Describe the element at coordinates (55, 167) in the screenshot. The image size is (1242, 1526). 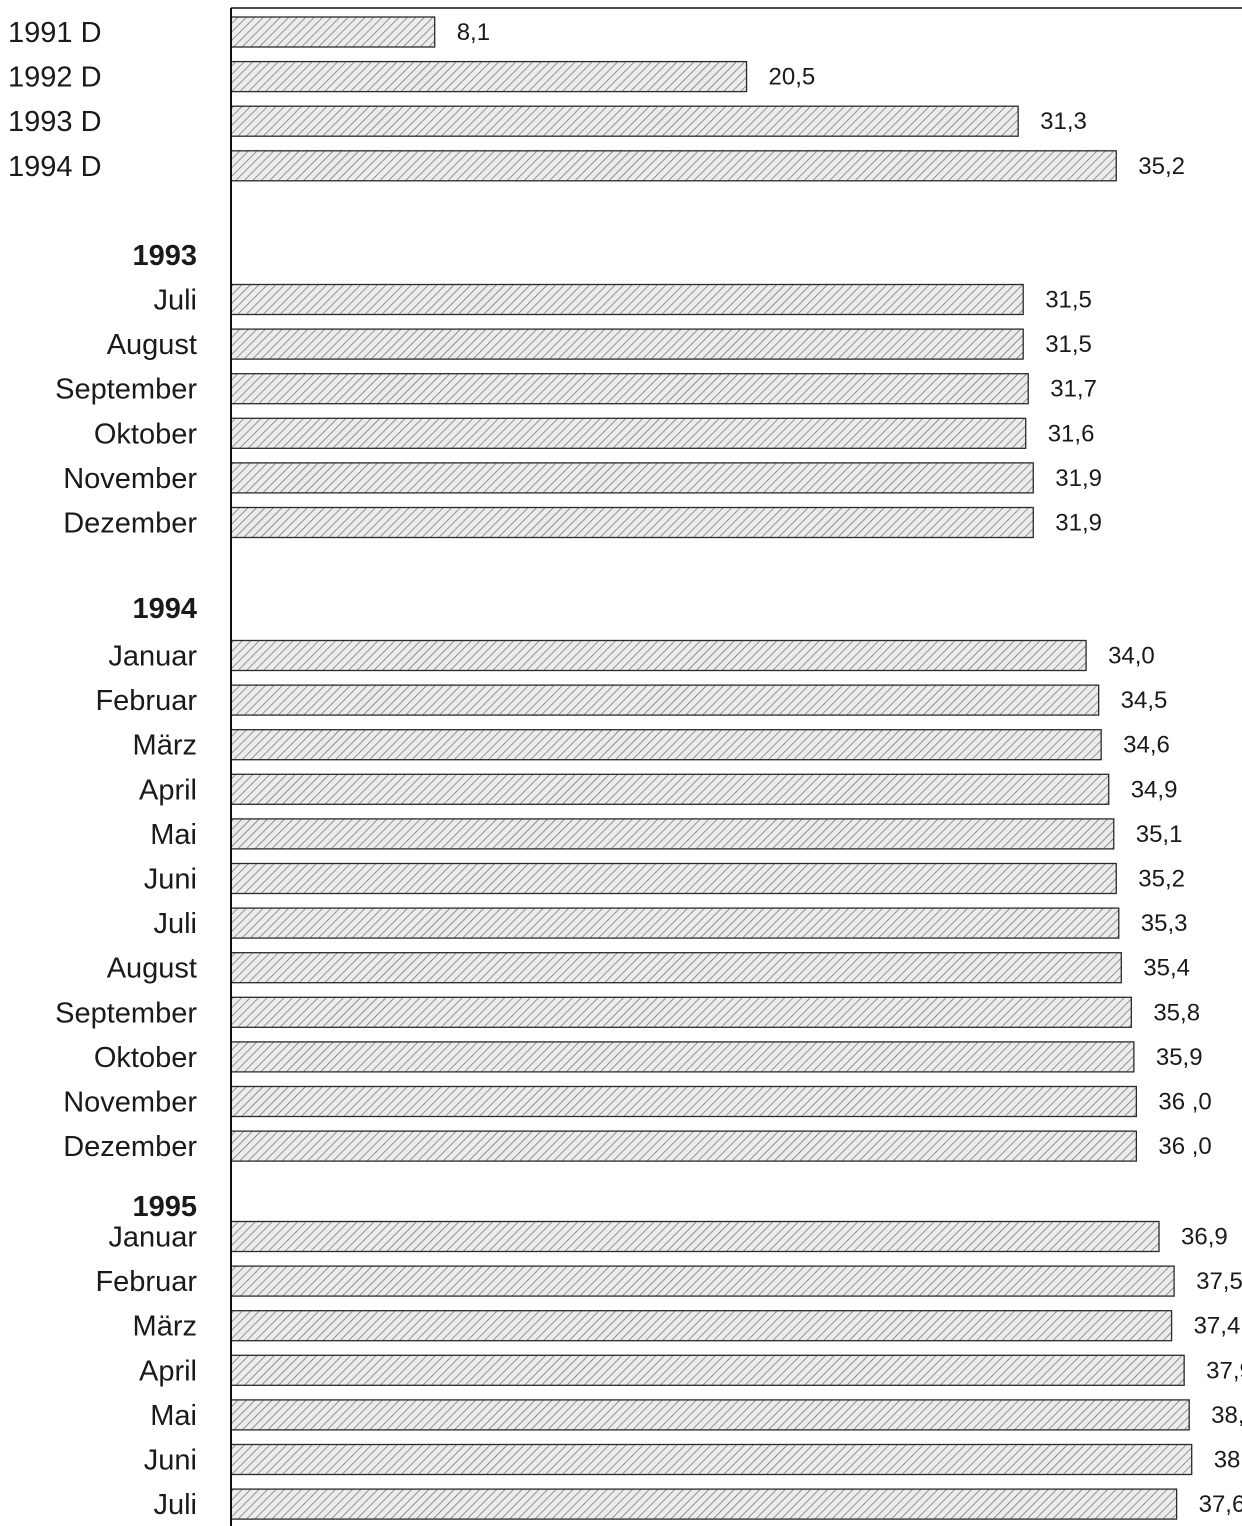
I see `category-label: 1994 D` at that location.